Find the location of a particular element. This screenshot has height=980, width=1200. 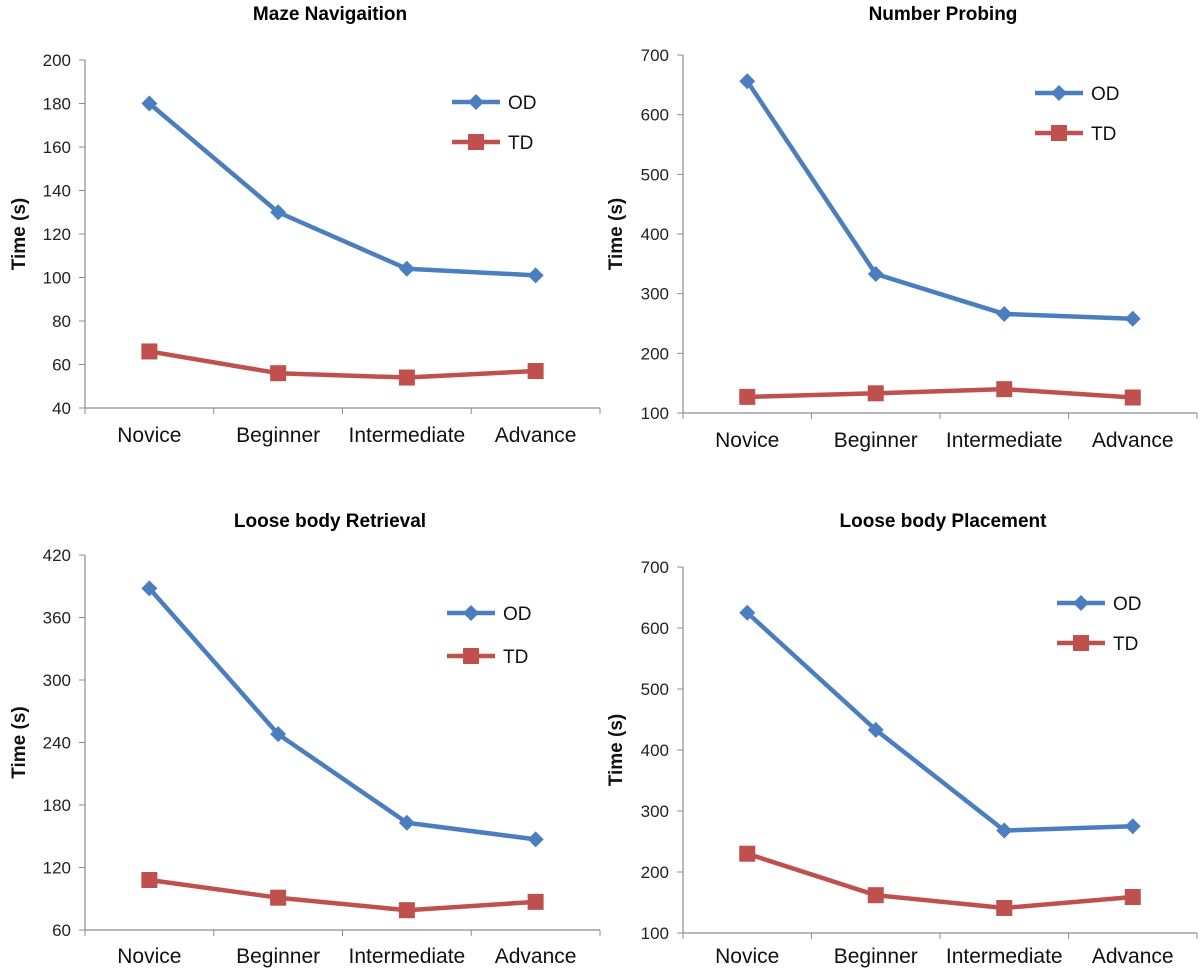

y-tick-label: 160 is located at coordinates (57, 147).